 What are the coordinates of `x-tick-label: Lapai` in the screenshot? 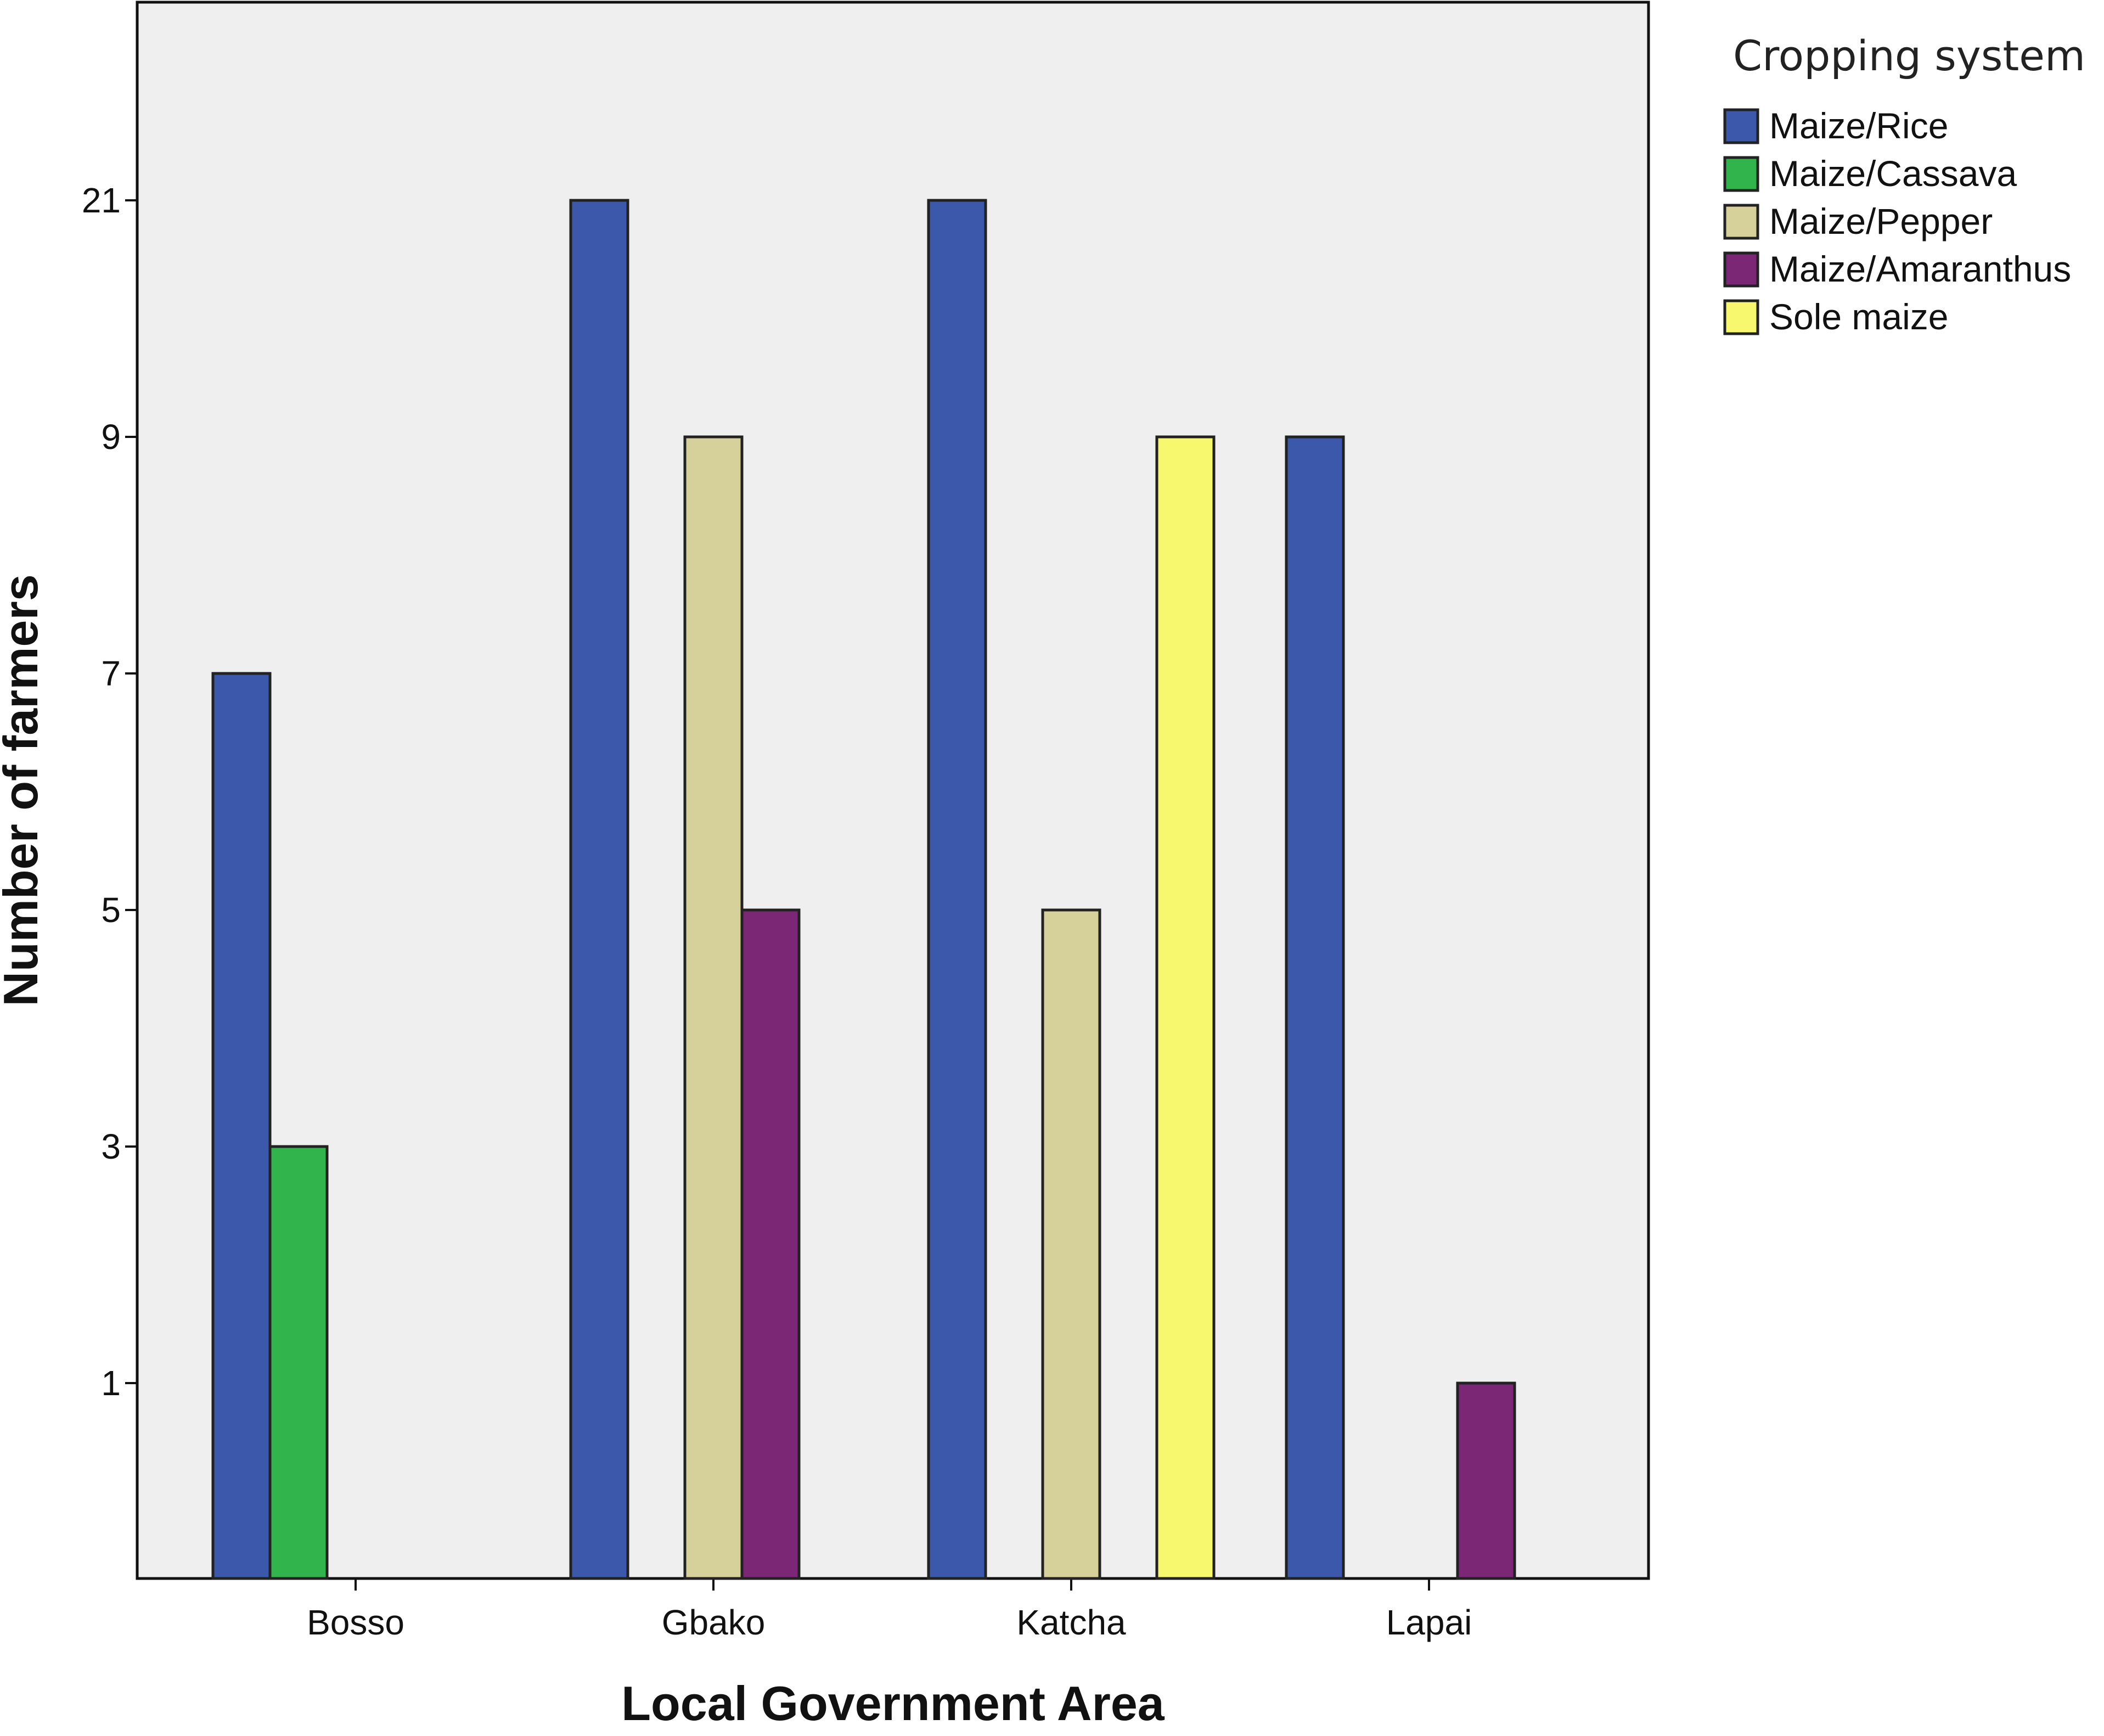 It's located at (1429, 1623).